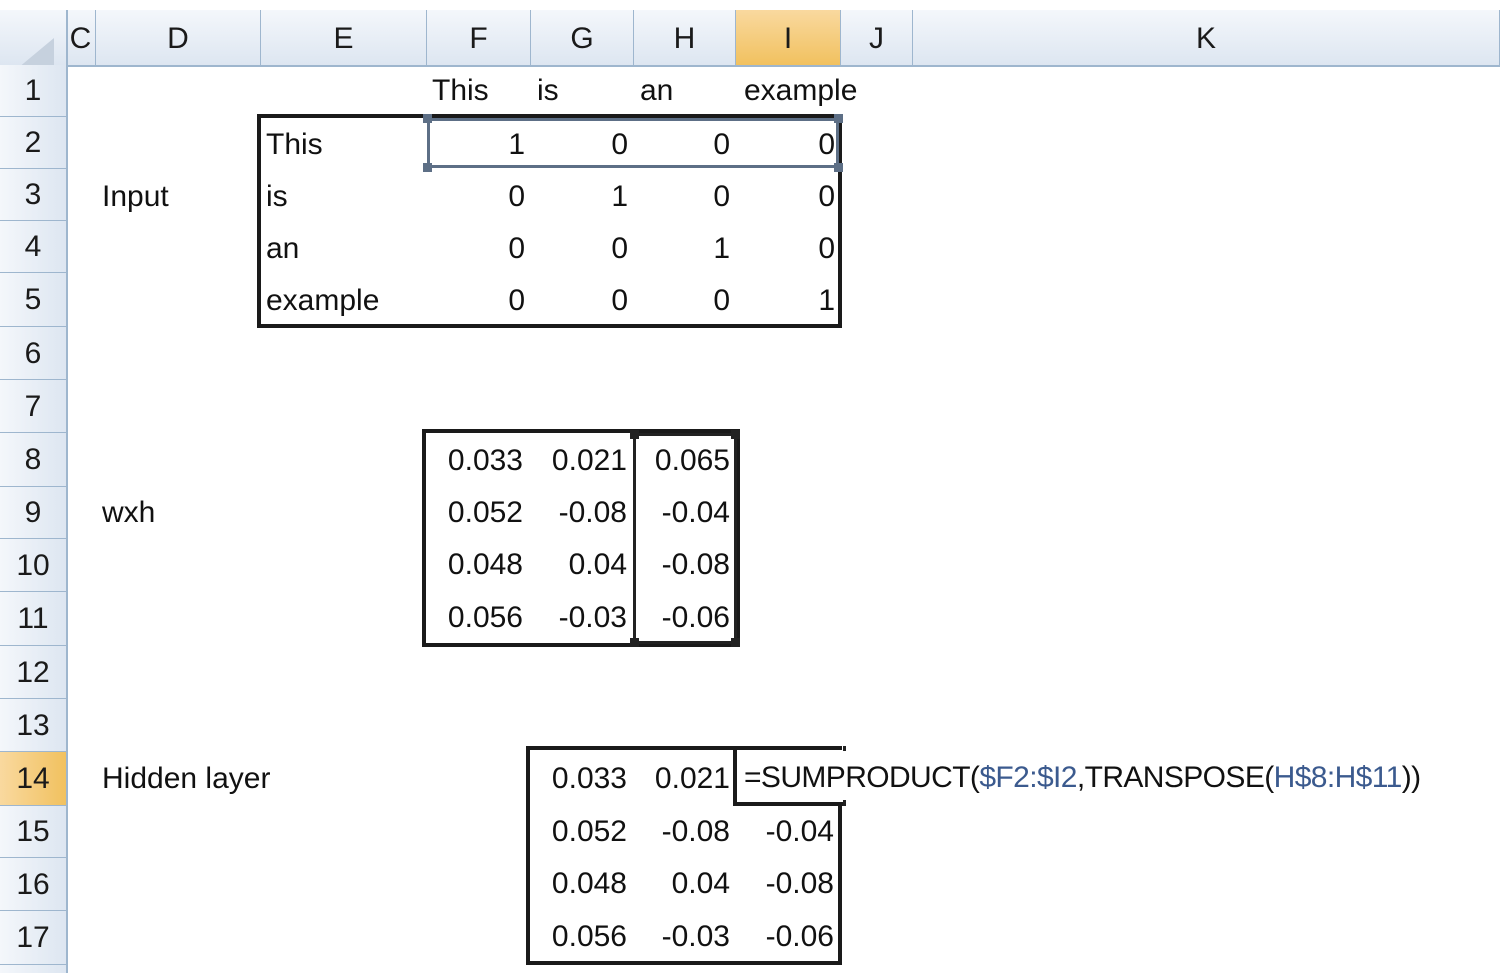 The height and width of the screenshot is (973, 1500). I want to click on row-header-13: 13, so click(33, 725).